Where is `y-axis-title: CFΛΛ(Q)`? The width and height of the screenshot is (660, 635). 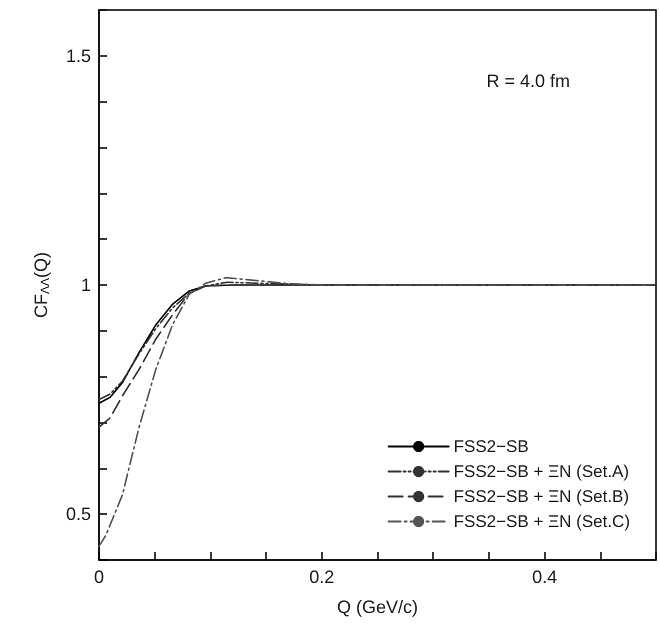
y-axis-title: CFΛΛ(Q) is located at coordinates (41, 285).